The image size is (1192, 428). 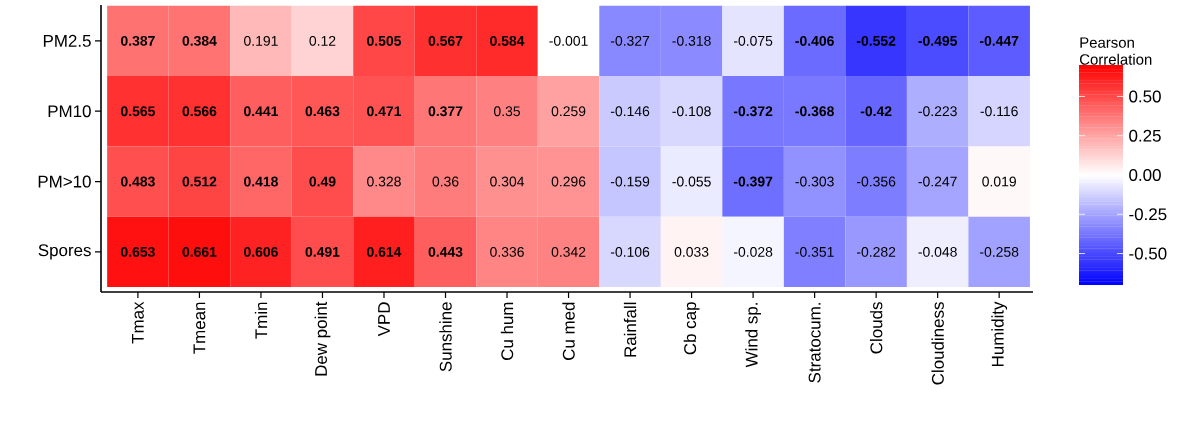 I want to click on data-label: 0.35, so click(x=507, y=111).